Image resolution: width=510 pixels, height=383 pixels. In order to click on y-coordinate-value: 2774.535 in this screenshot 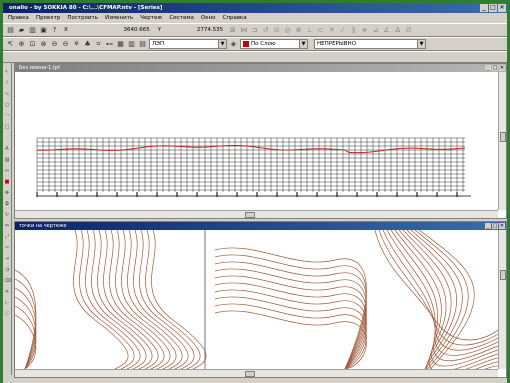, I will do `click(210, 30)`.